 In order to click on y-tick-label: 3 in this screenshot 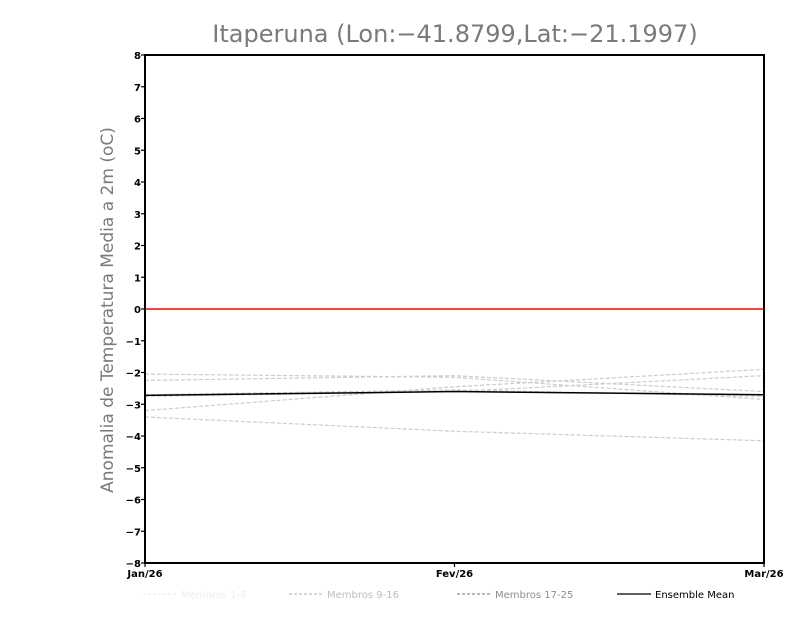, I will do `click(137, 215)`.